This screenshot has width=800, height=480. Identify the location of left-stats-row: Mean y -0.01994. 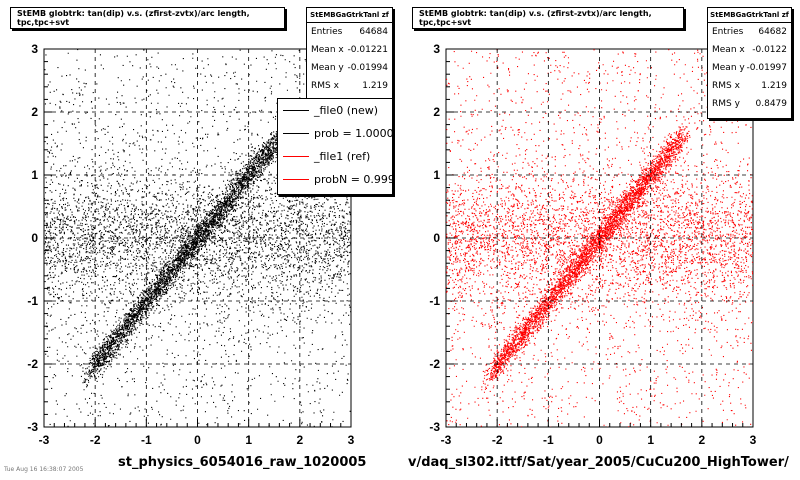
(349, 68).